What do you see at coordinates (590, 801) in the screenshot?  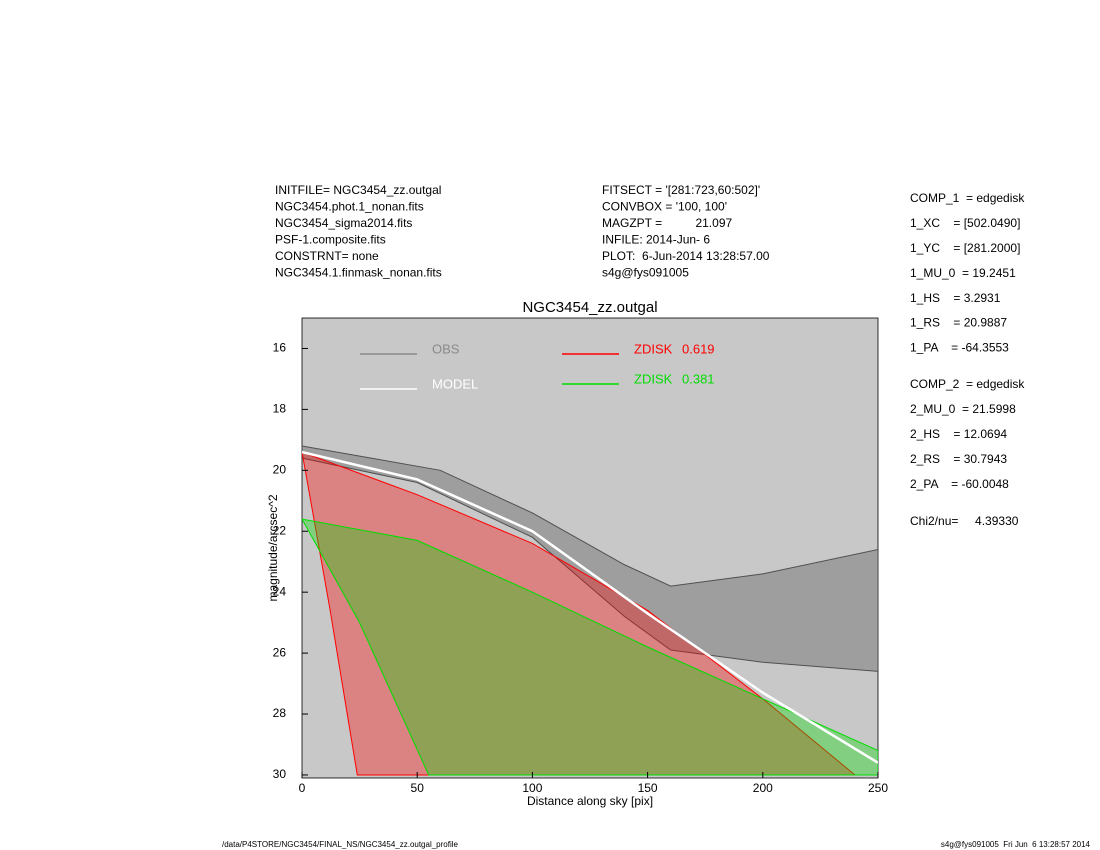 I see `x-axis-label: Distance along sky [pix]` at bounding box center [590, 801].